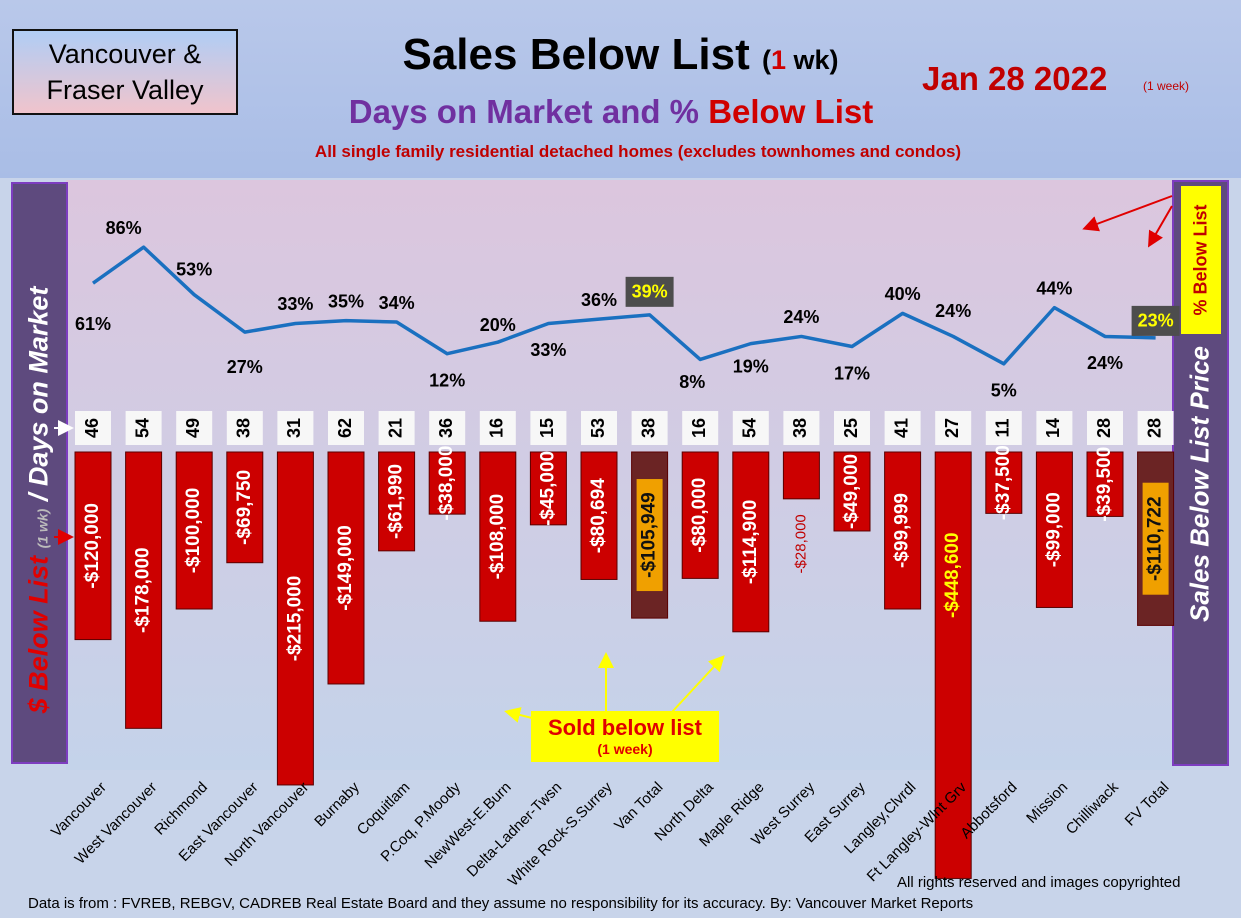 This screenshot has width=1241, height=918. I want to click on category-label-19: Mission, so click(1047, 803).